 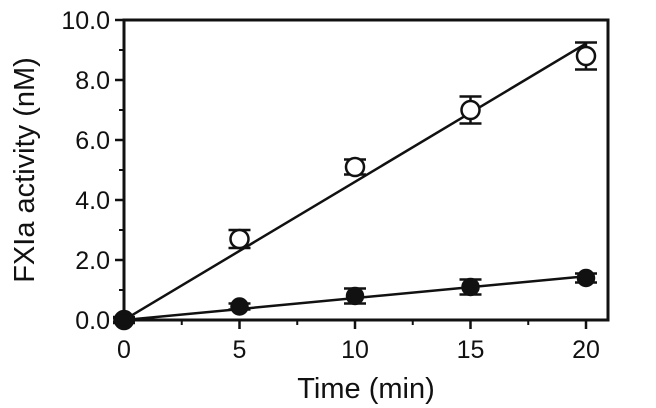 What do you see at coordinates (586, 350) in the screenshot?
I see `x-tick-label: 20` at bounding box center [586, 350].